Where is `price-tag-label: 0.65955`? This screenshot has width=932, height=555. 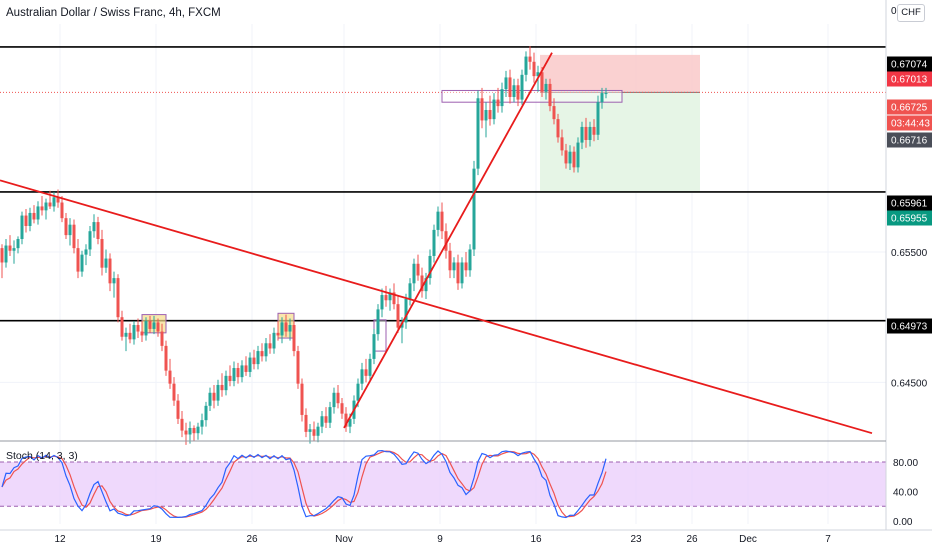 price-tag-label: 0.65955 is located at coordinates (909, 219).